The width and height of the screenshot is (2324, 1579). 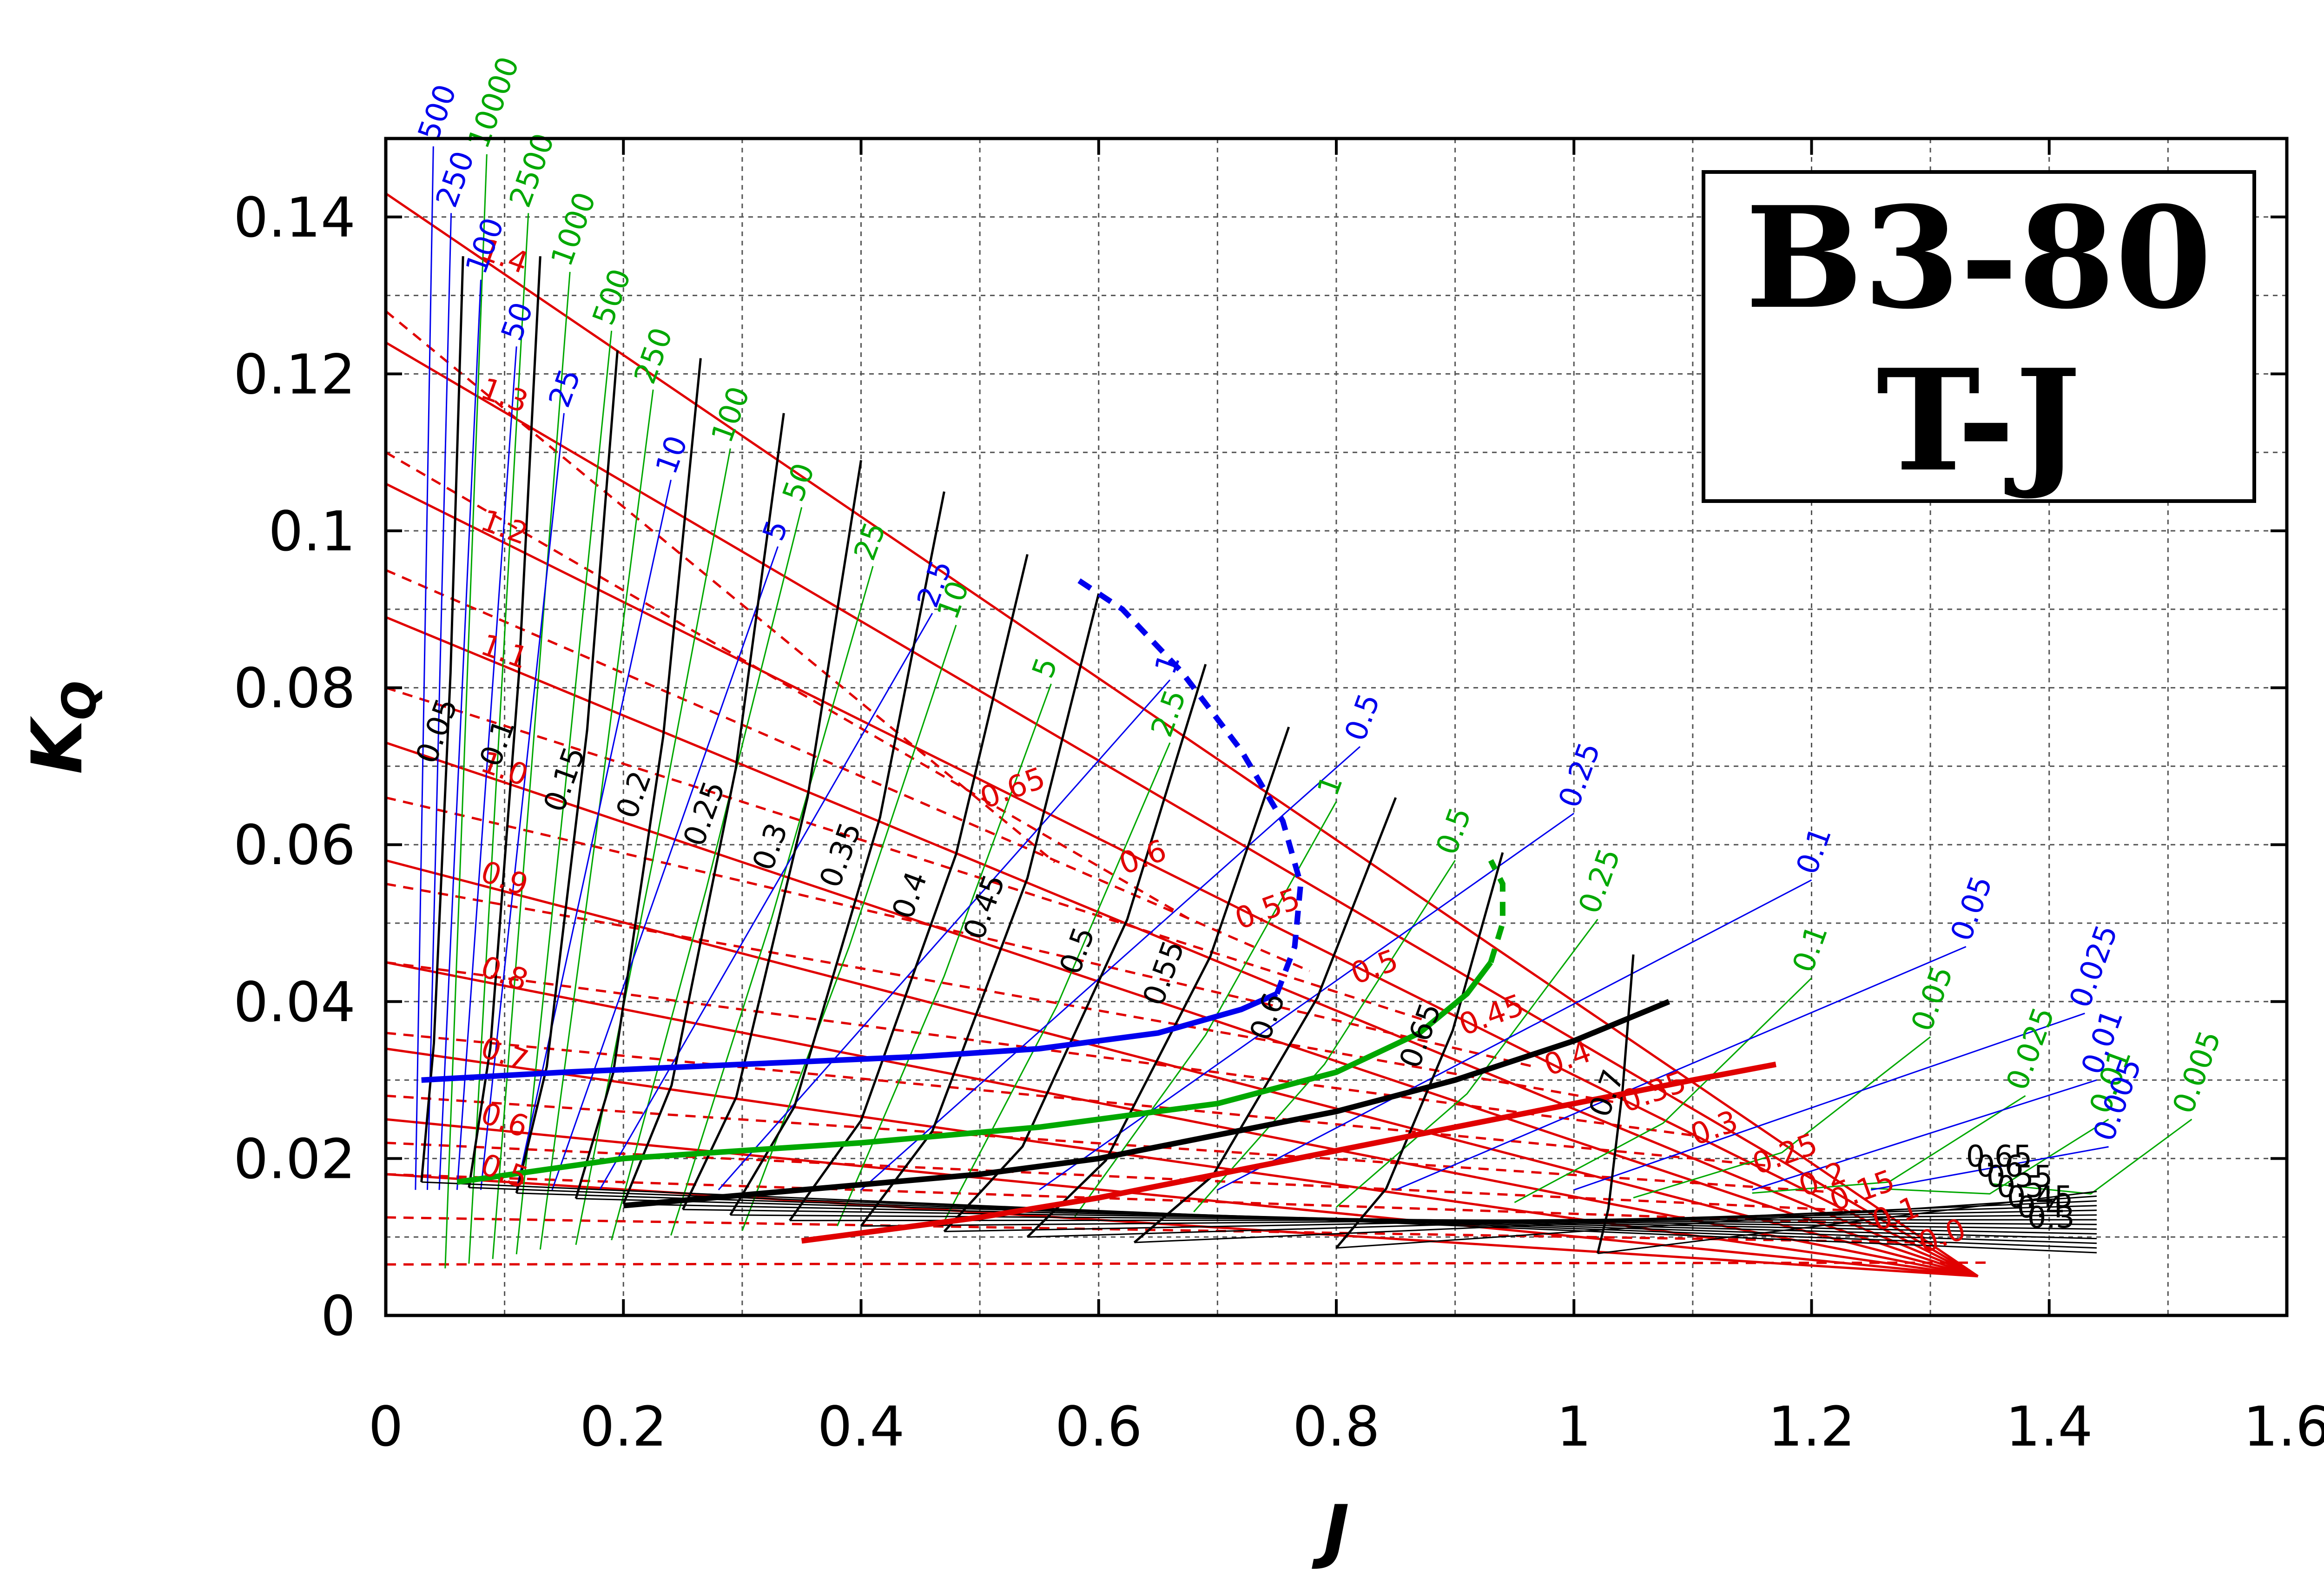 What do you see at coordinates (2283, 1426) in the screenshot?
I see `x-tick-label: 1.6` at bounding box center [2283, 1426].